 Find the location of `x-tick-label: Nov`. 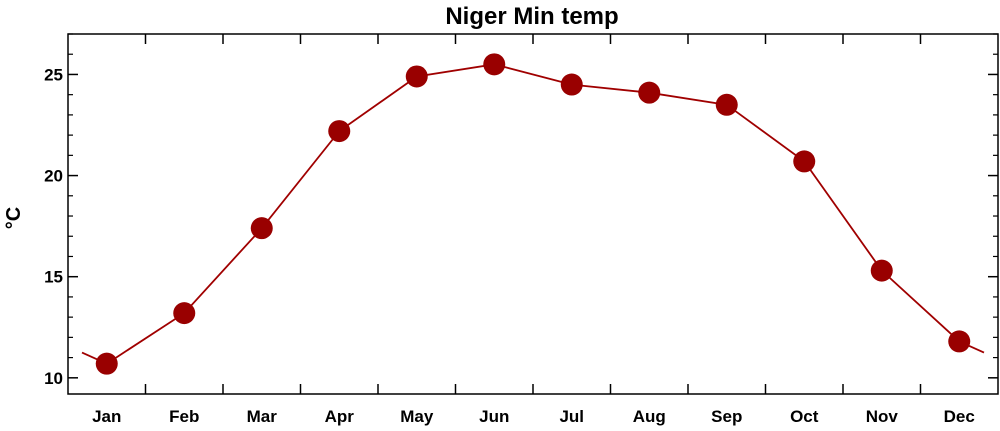

x-tick-label: Nov is located at coordinates (882, 416).